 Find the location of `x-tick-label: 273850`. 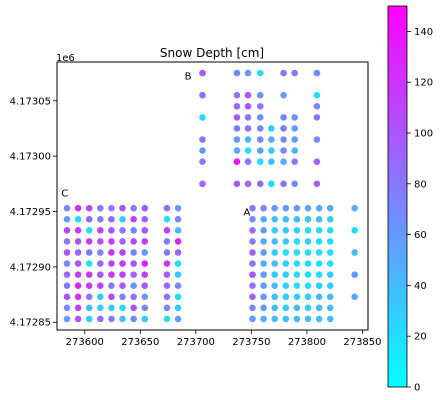

x-tick-label: 273850 is located at coordinates (362, 342).